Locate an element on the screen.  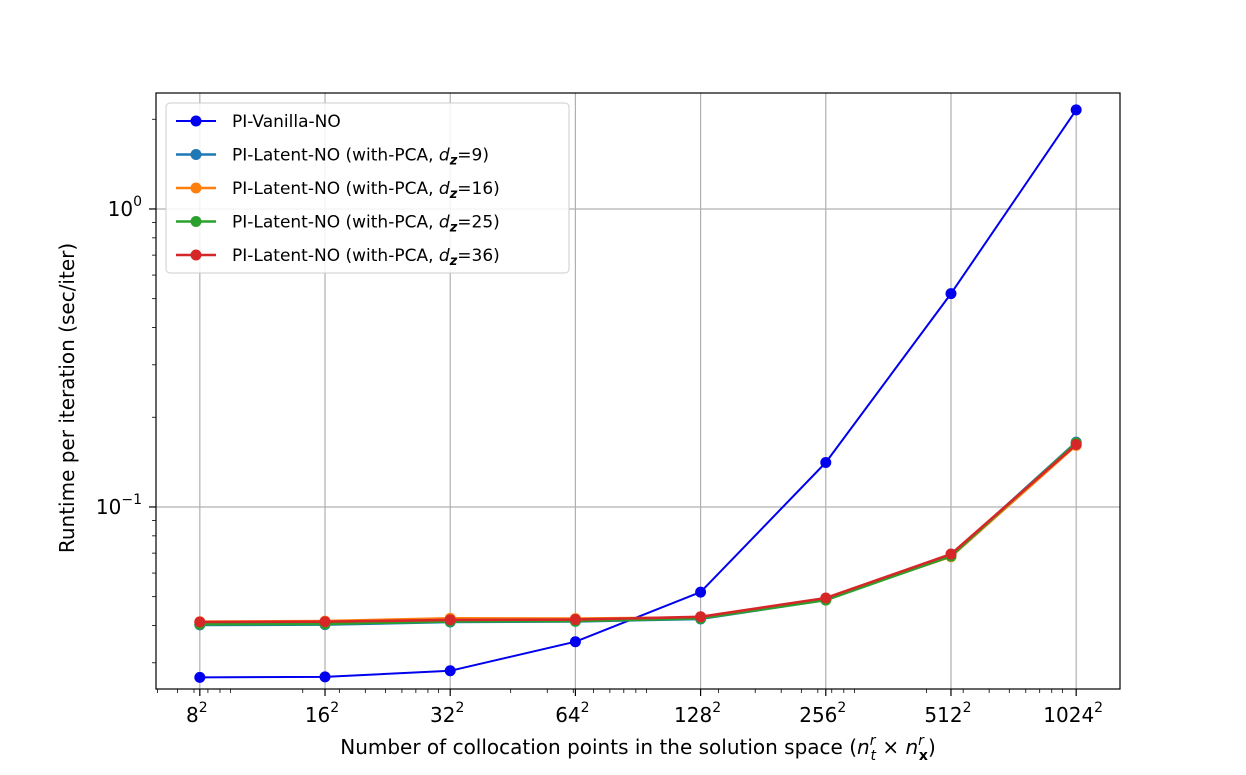
legend-label: PI-Latent-NO (with-PCA, dz=9) is located at coordinates (360, 157).